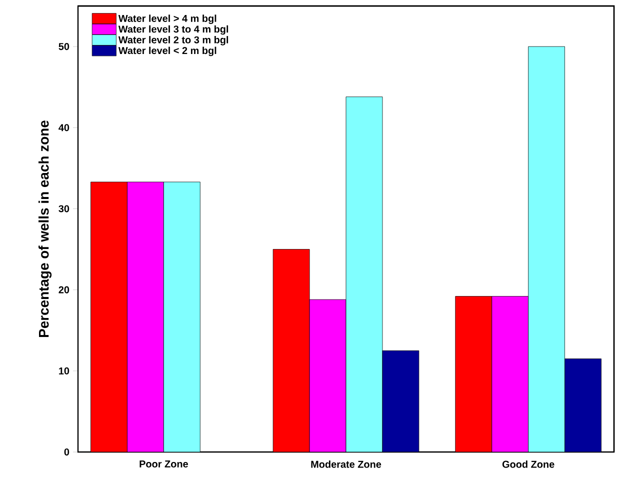 The width and height of the screenshot is (621, 479). I want to click on legend-label: Water level > 4 m bgl, so click(167, 19).